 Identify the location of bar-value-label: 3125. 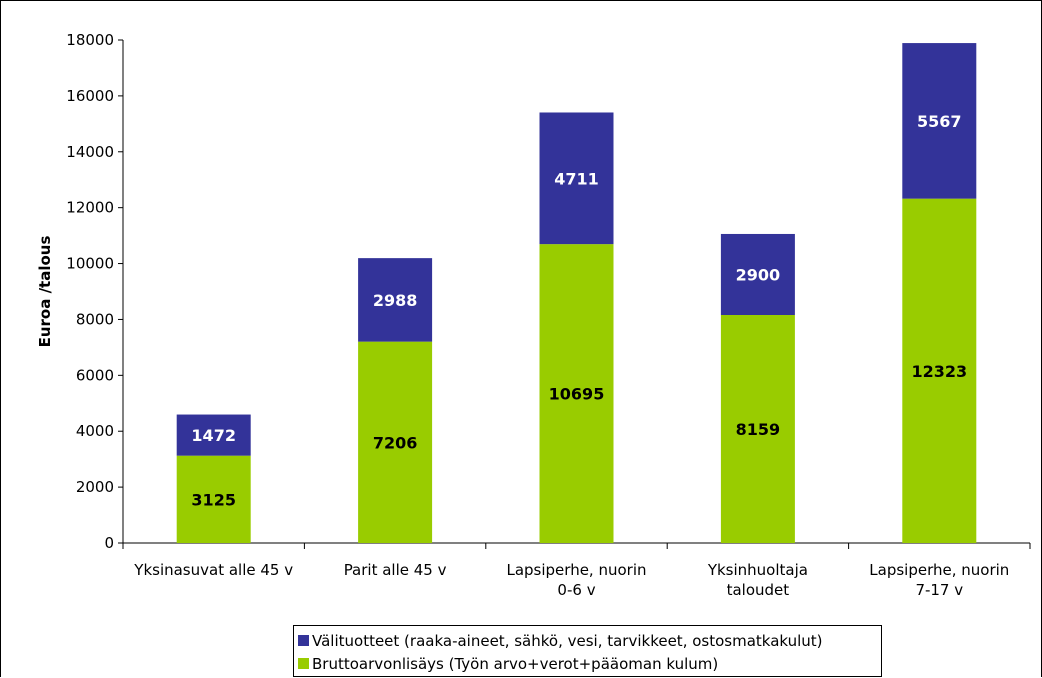
(213, 499).